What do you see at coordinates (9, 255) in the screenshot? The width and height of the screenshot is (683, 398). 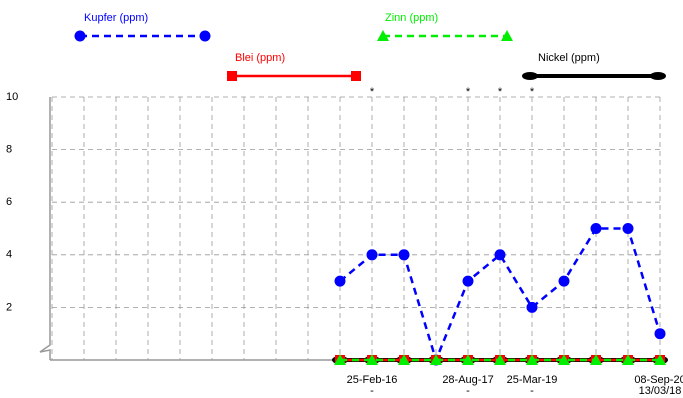 I see `y-tick-label: 4` at bounding box center [9, 255].